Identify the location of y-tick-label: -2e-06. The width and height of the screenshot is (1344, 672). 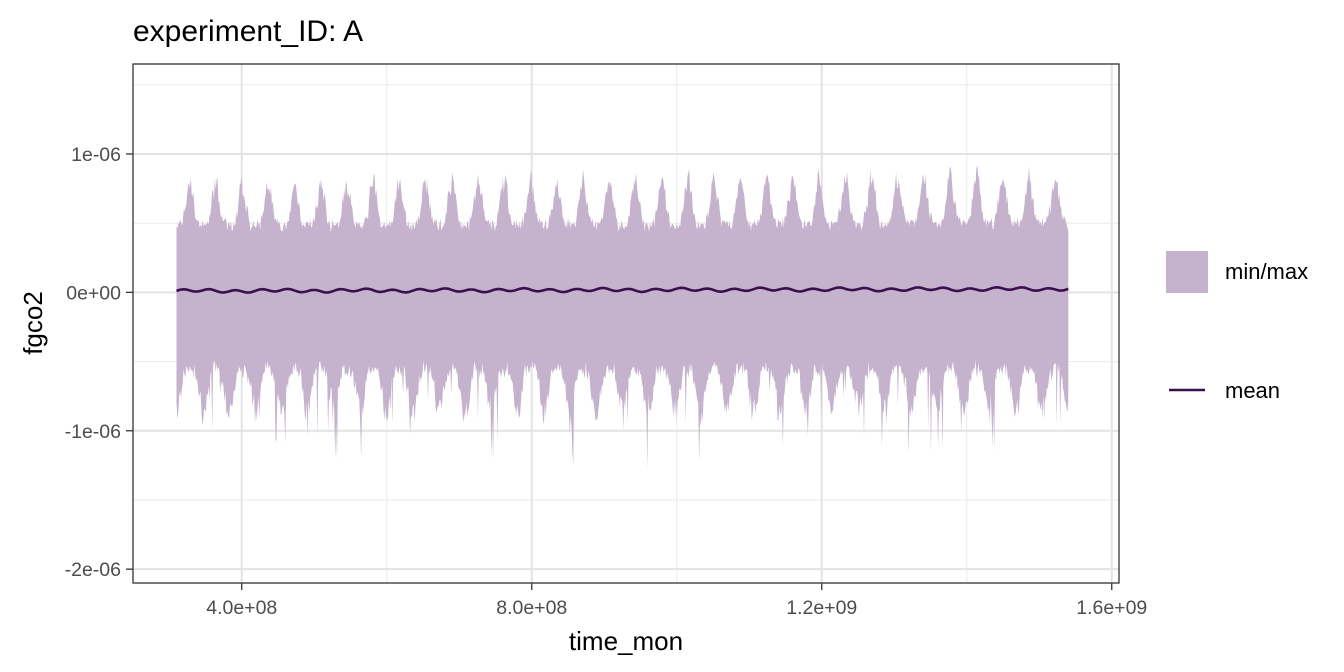
(93, 570).